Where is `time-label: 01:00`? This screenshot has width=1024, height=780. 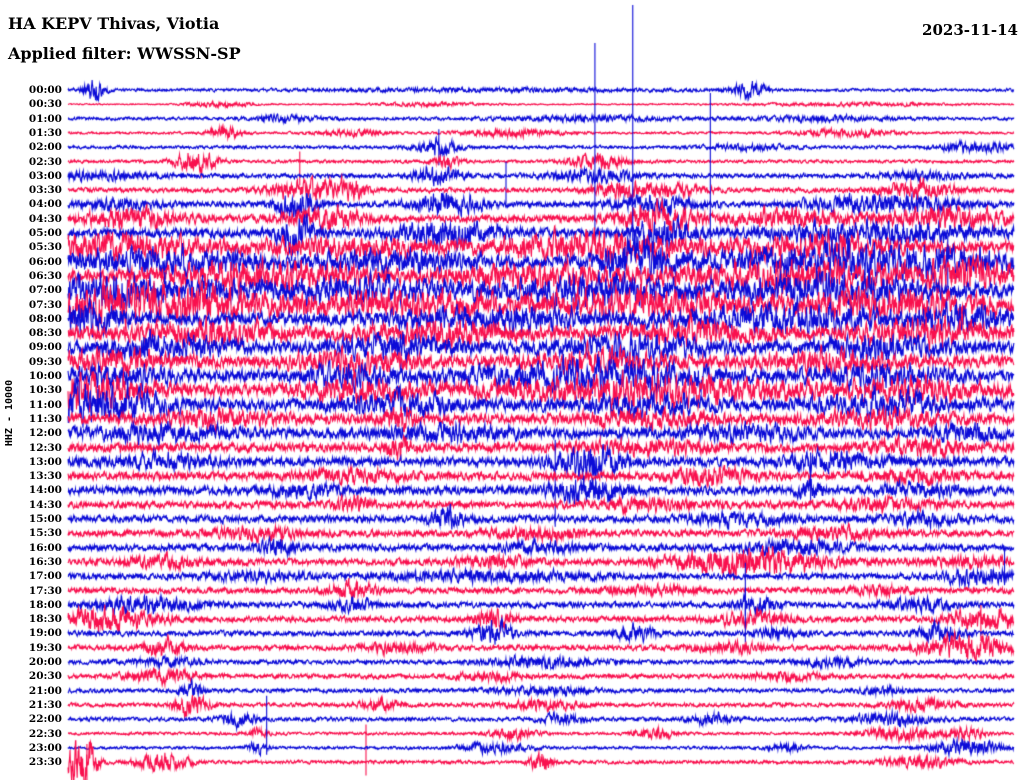
time-label: 01:00 is located at coordinates (45, 118).